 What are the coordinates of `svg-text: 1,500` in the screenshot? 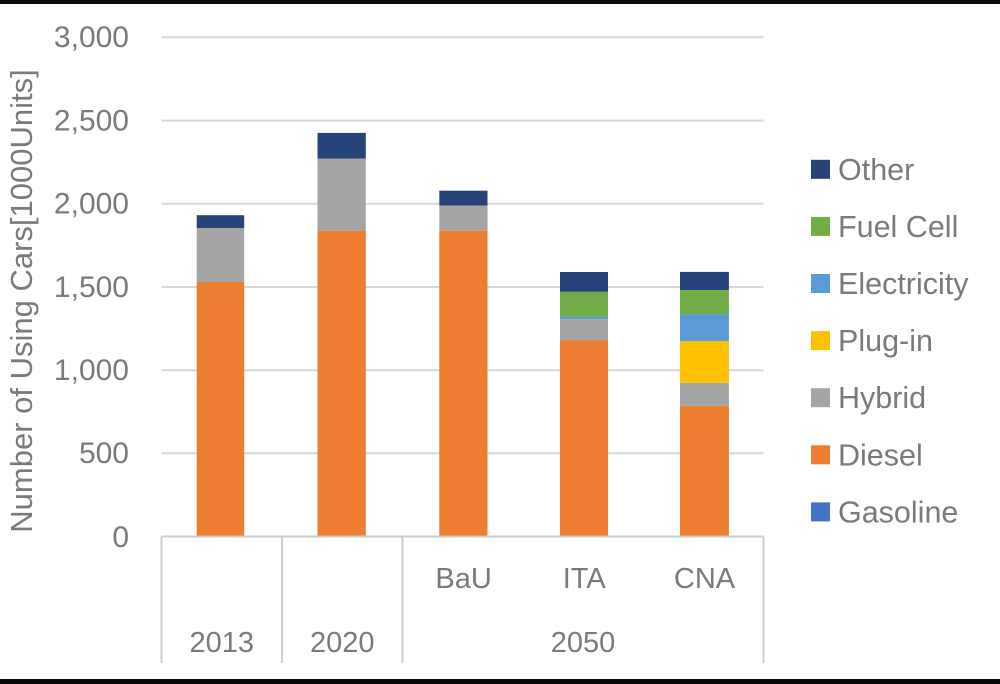 It's located at (91, 287).